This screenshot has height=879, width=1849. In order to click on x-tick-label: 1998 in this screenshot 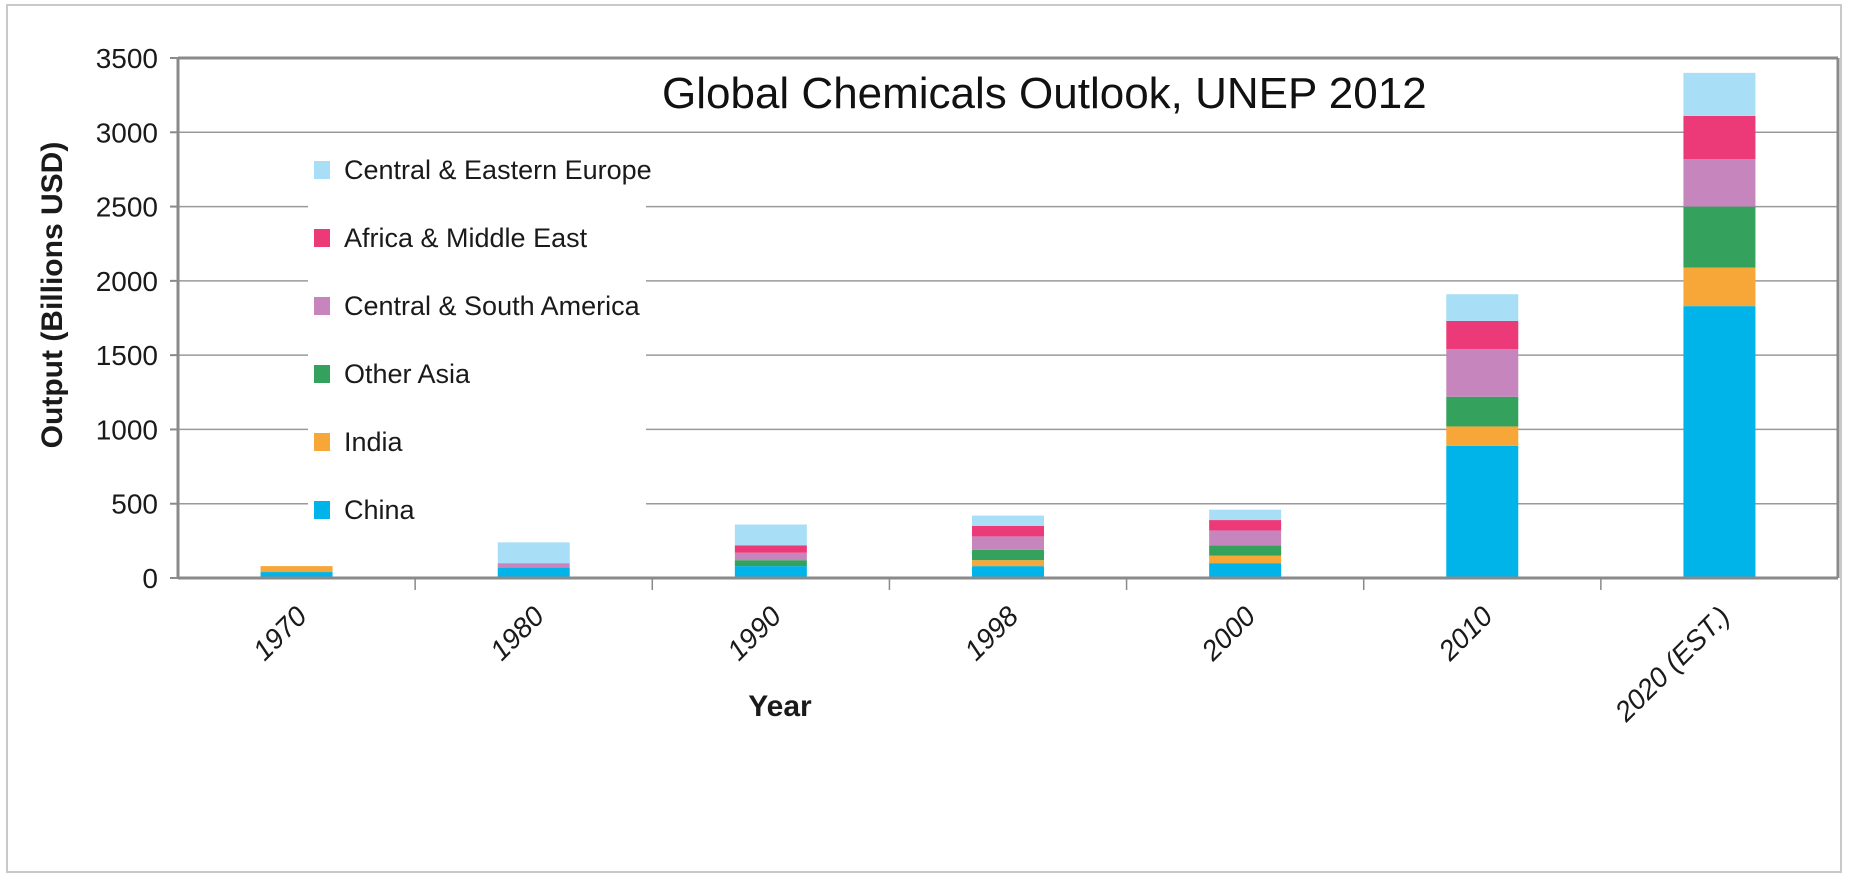, I will do `click(991, 633)`.